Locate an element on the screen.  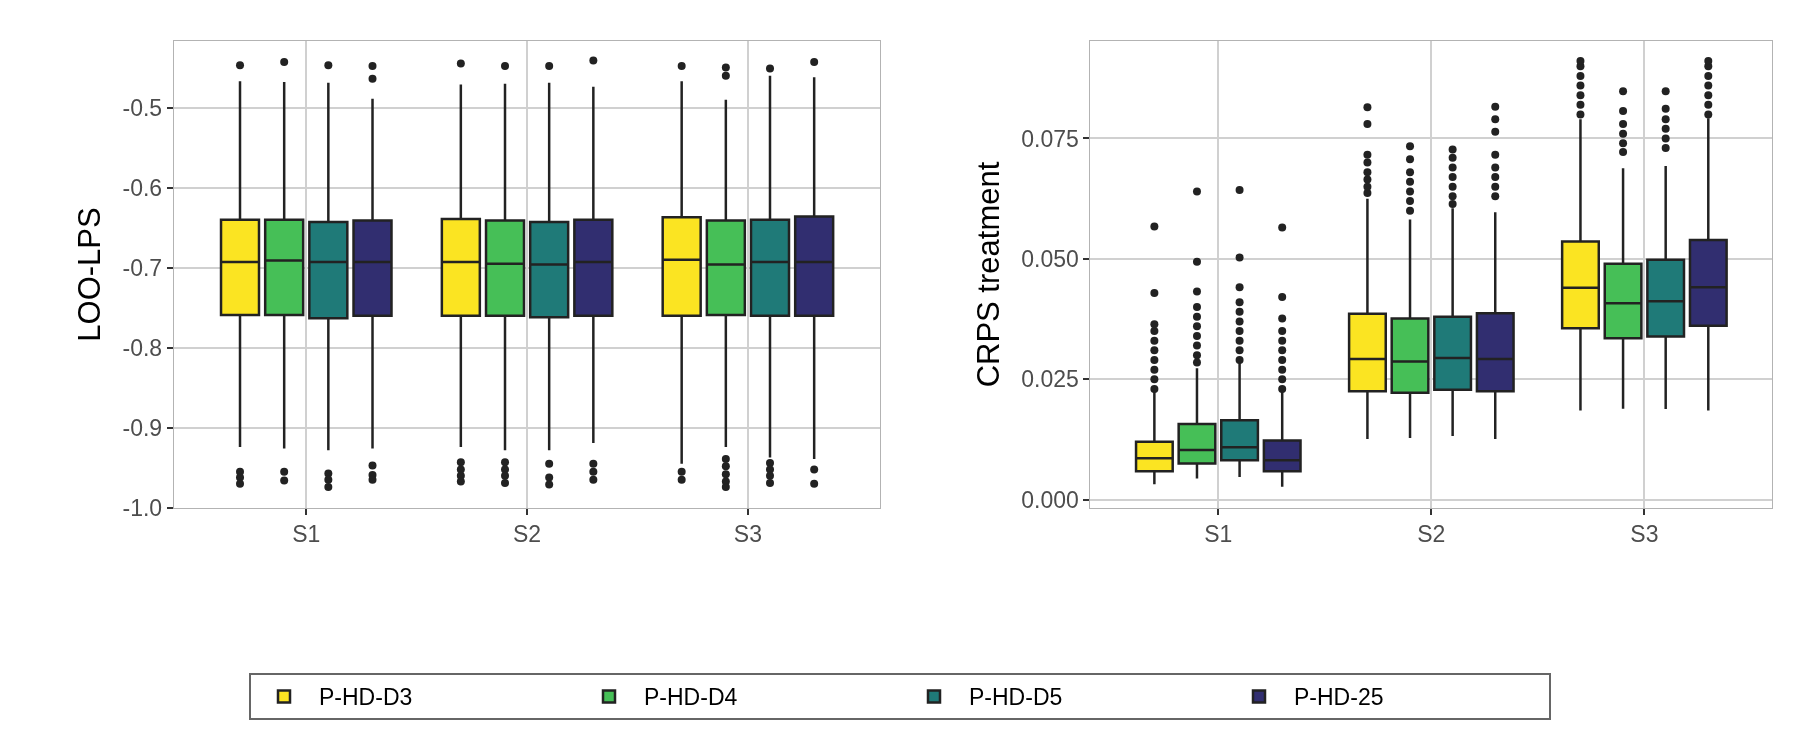
legend-label: P-HD-D5 is located at coordinates (1016, 697).